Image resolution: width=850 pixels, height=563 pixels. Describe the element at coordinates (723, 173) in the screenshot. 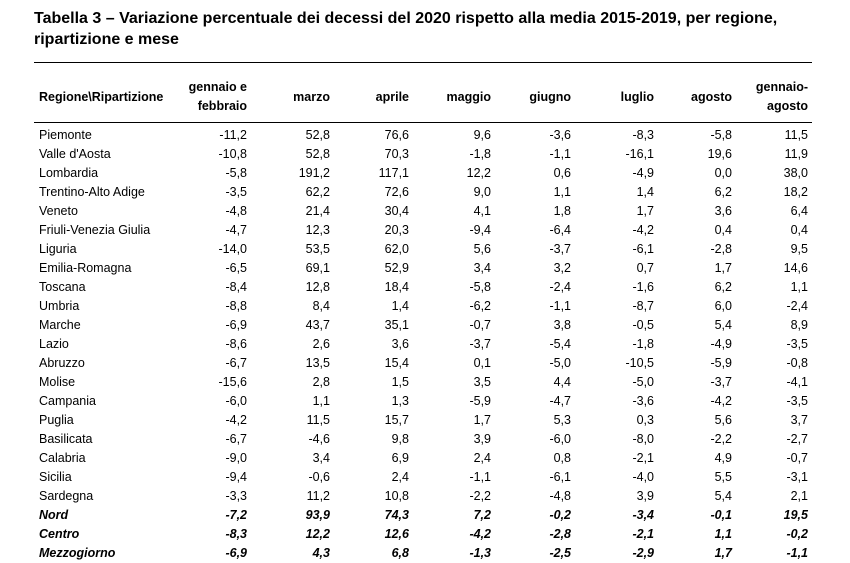

I see `cell-value: 0,0` at that location.